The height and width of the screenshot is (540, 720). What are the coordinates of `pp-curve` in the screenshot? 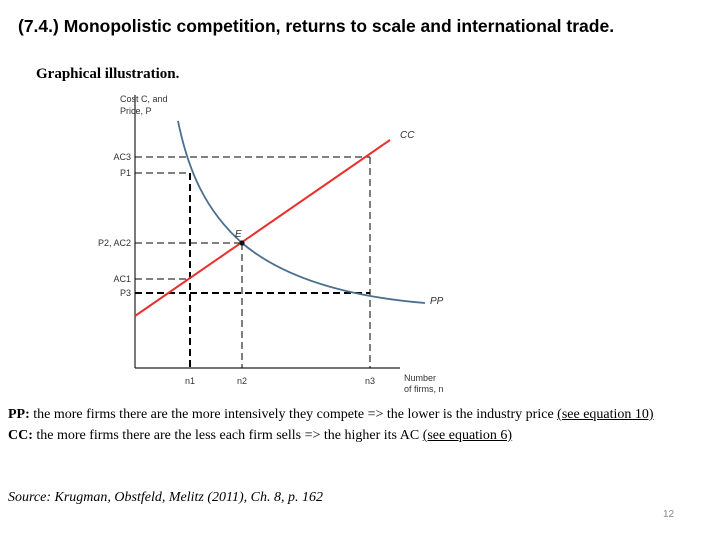 It's located at (301, 212).